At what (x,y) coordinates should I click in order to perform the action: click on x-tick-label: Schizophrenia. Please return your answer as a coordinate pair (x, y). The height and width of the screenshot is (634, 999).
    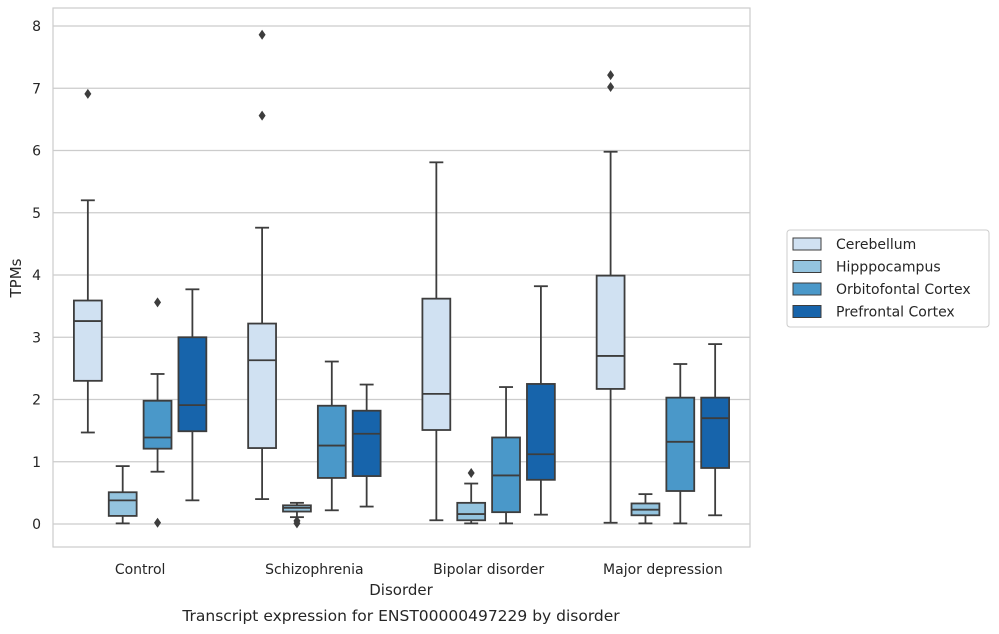
    Looking at the image, I should click on (314, 570).